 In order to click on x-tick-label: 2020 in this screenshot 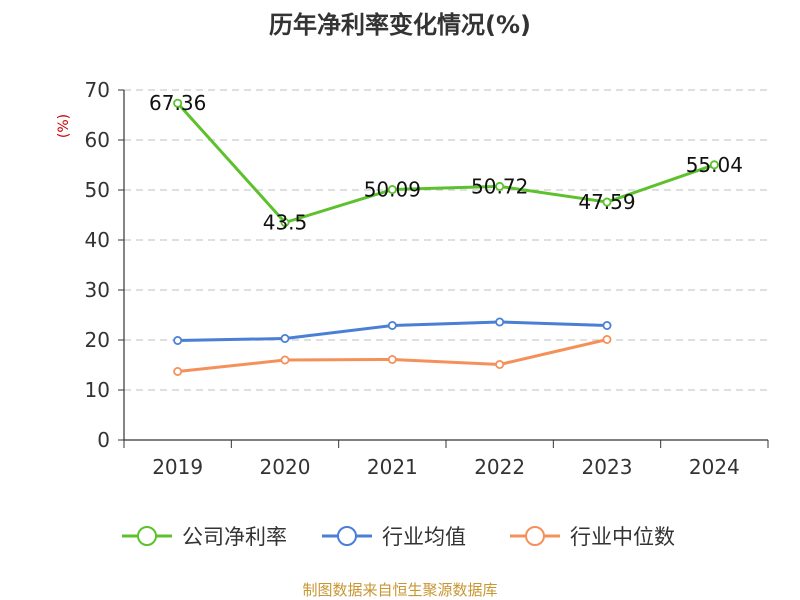, I will do `click(285, 467)`.